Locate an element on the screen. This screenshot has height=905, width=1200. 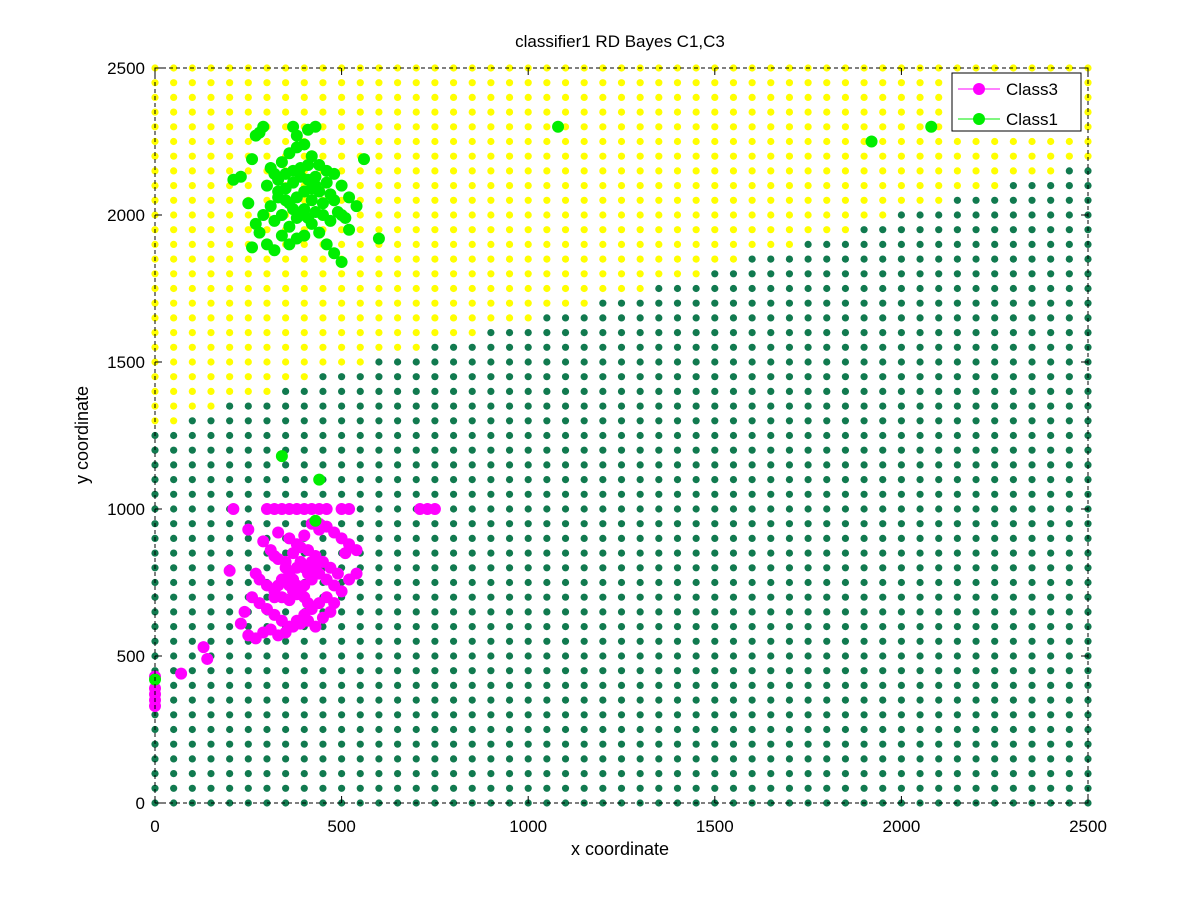
legend: Class3 Class1 is located at coordinates (1016, 102).